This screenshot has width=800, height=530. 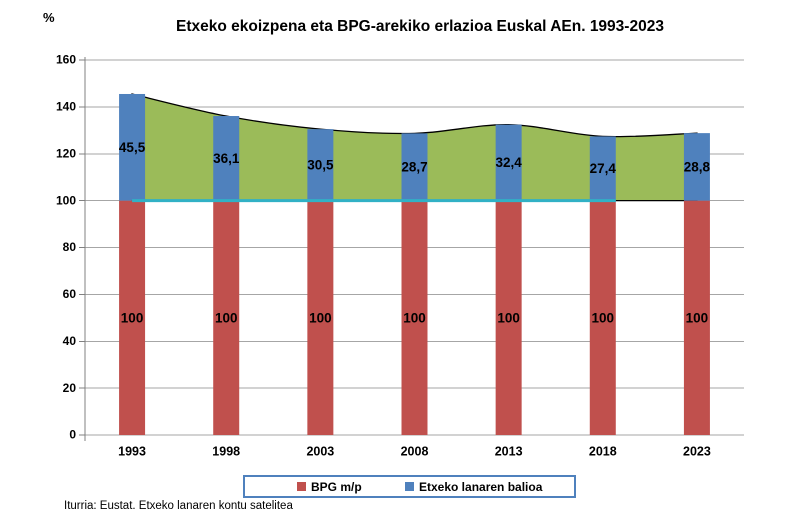 I want to click on label-etxeko-2008: 28,7, so click(x=414, y=167).